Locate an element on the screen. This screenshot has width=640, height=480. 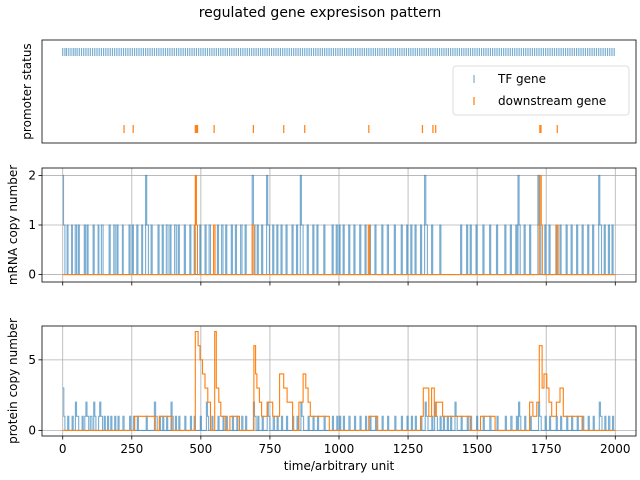
x-tick-label: 250 is located at coordinates (131, 449).